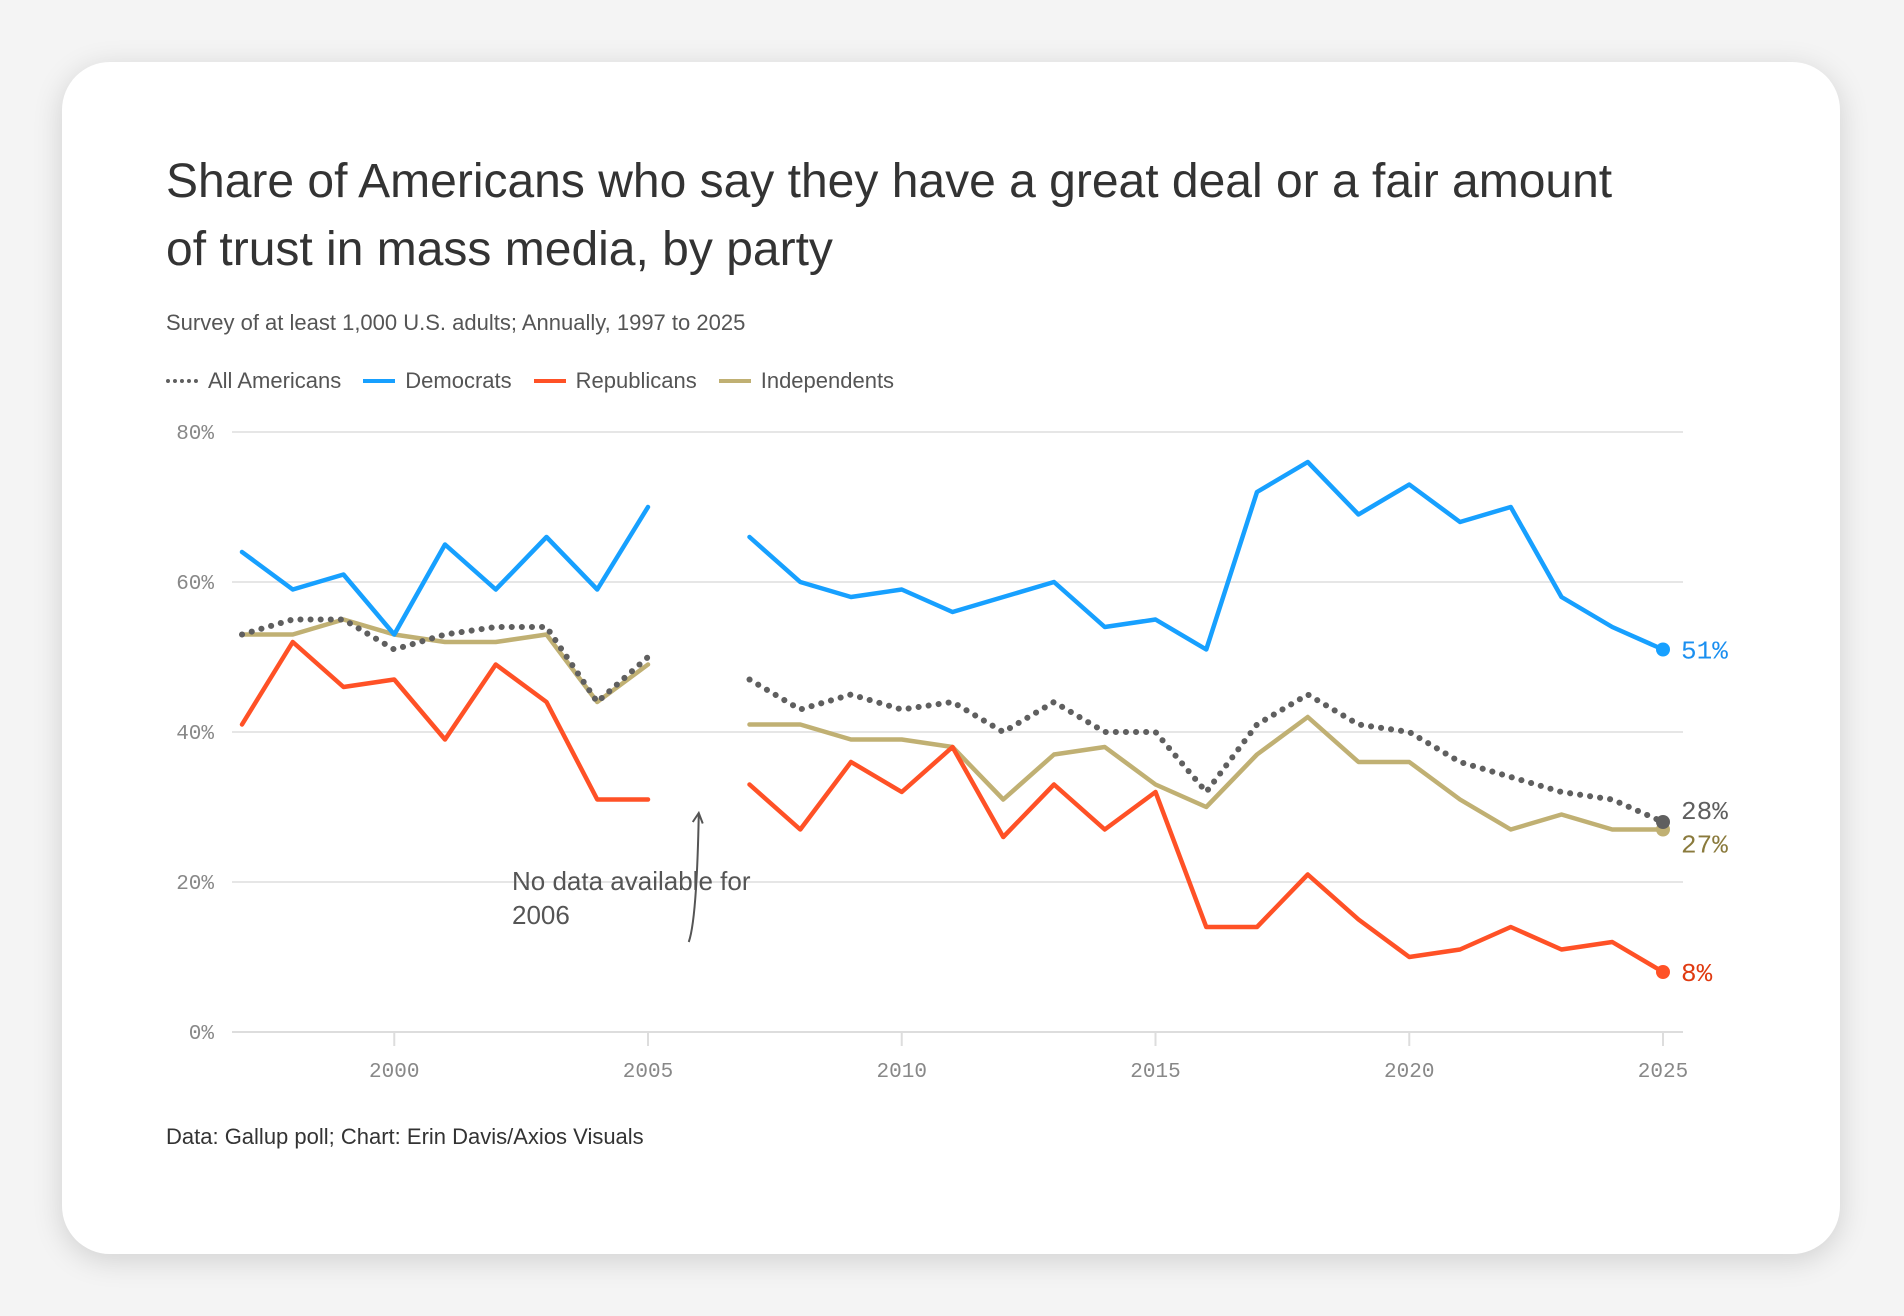  Describe the element at coordinates (631, 881) in the screenshot. I see `annotation-text: No data available for` at that location.